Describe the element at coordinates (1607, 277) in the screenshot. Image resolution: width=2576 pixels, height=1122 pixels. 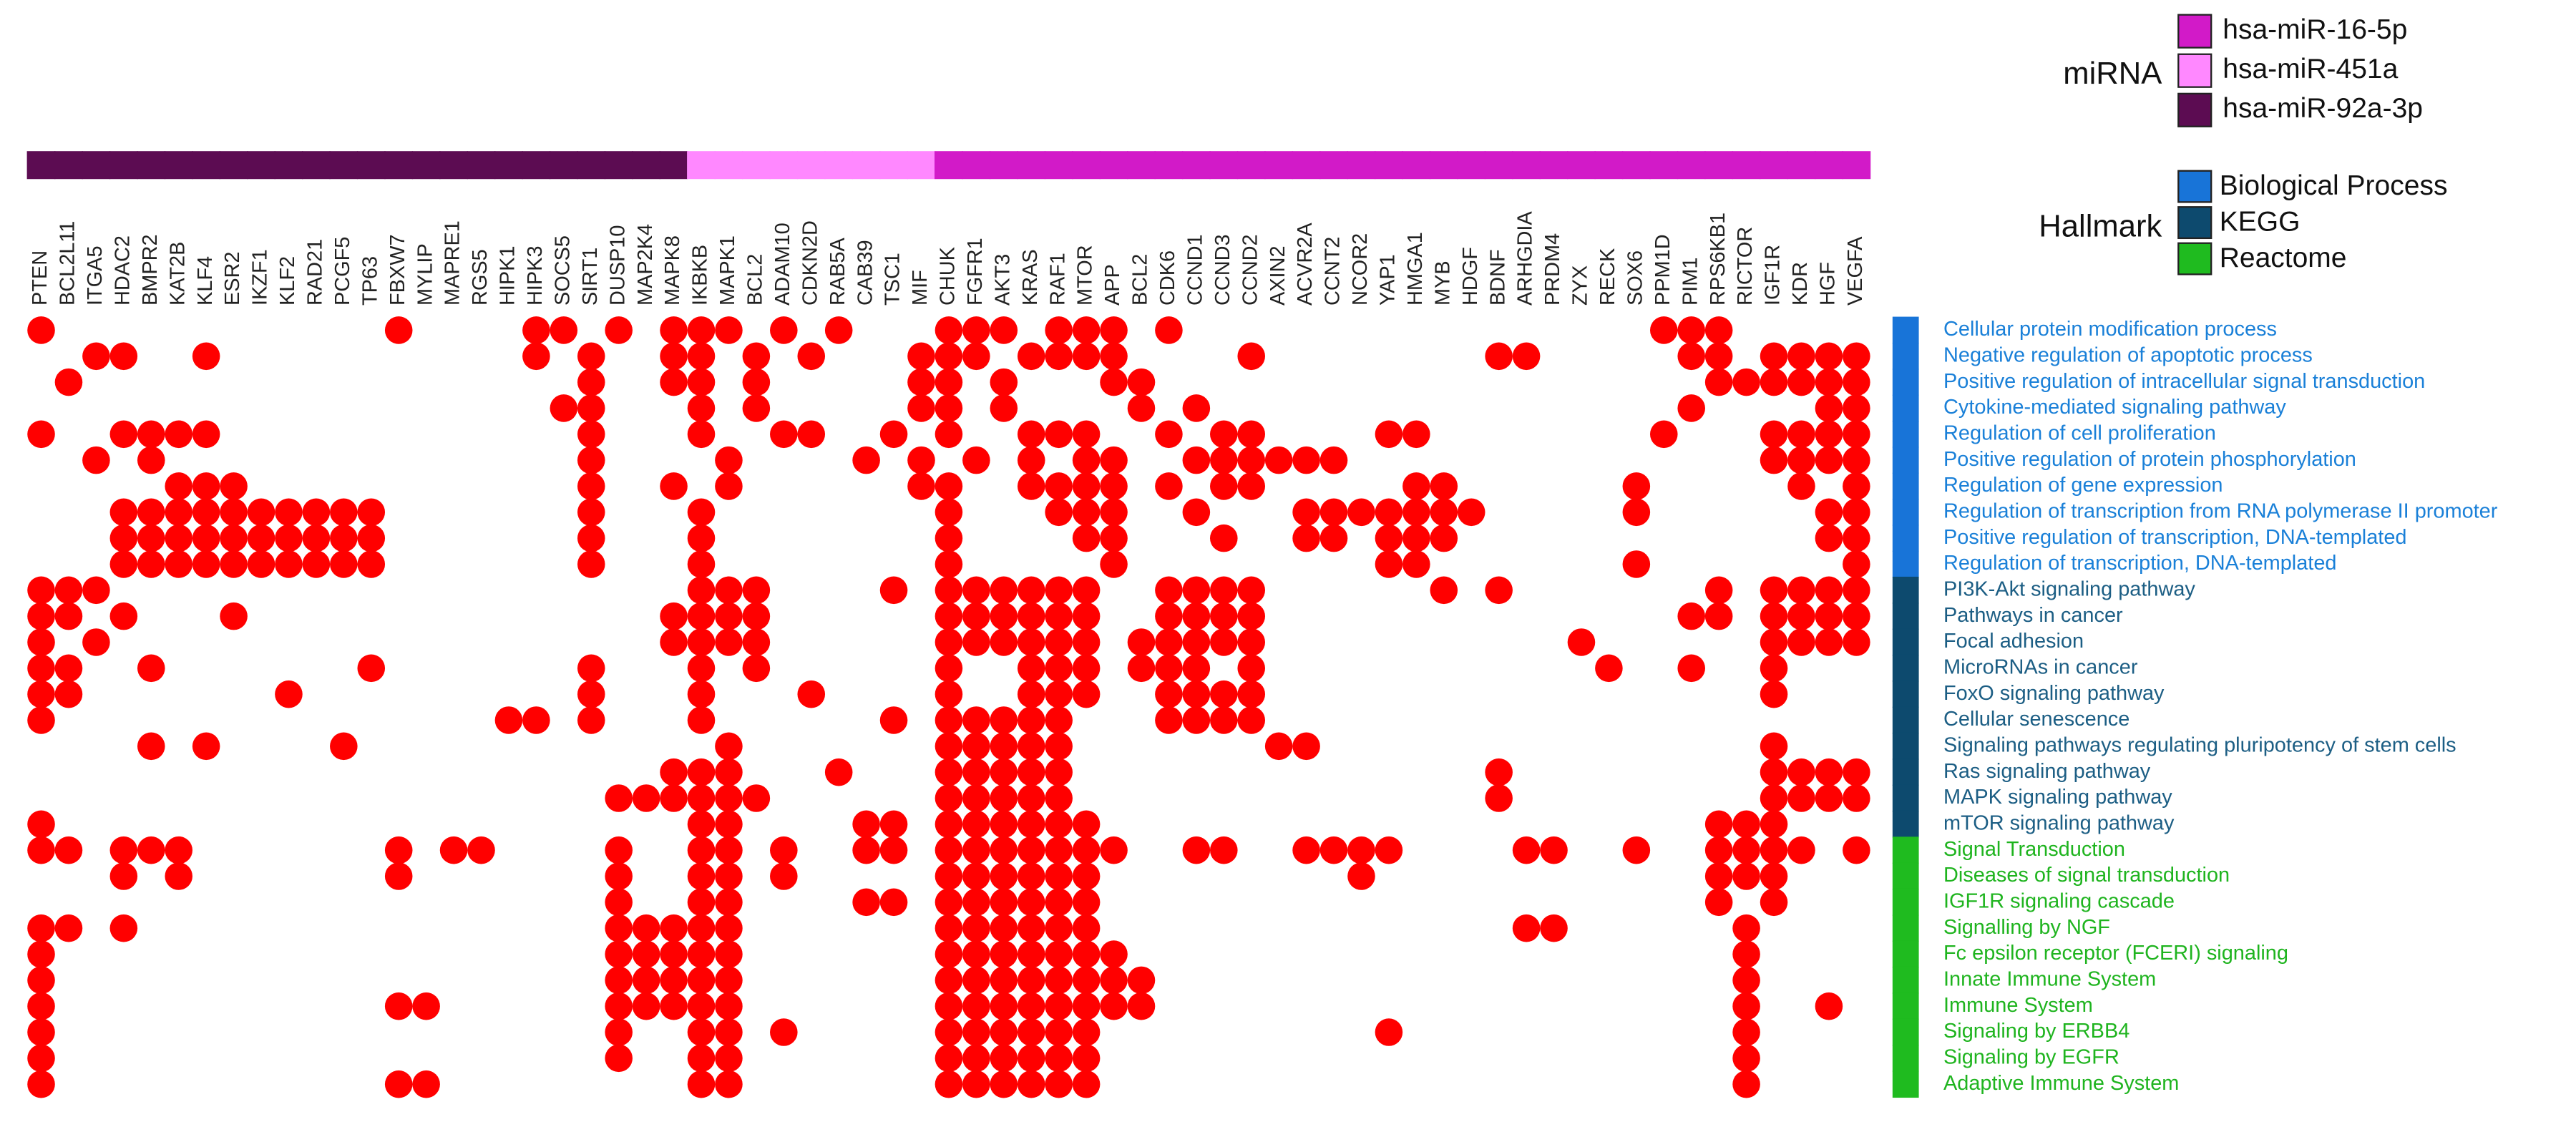
I see `column-label: RECK` at that location.